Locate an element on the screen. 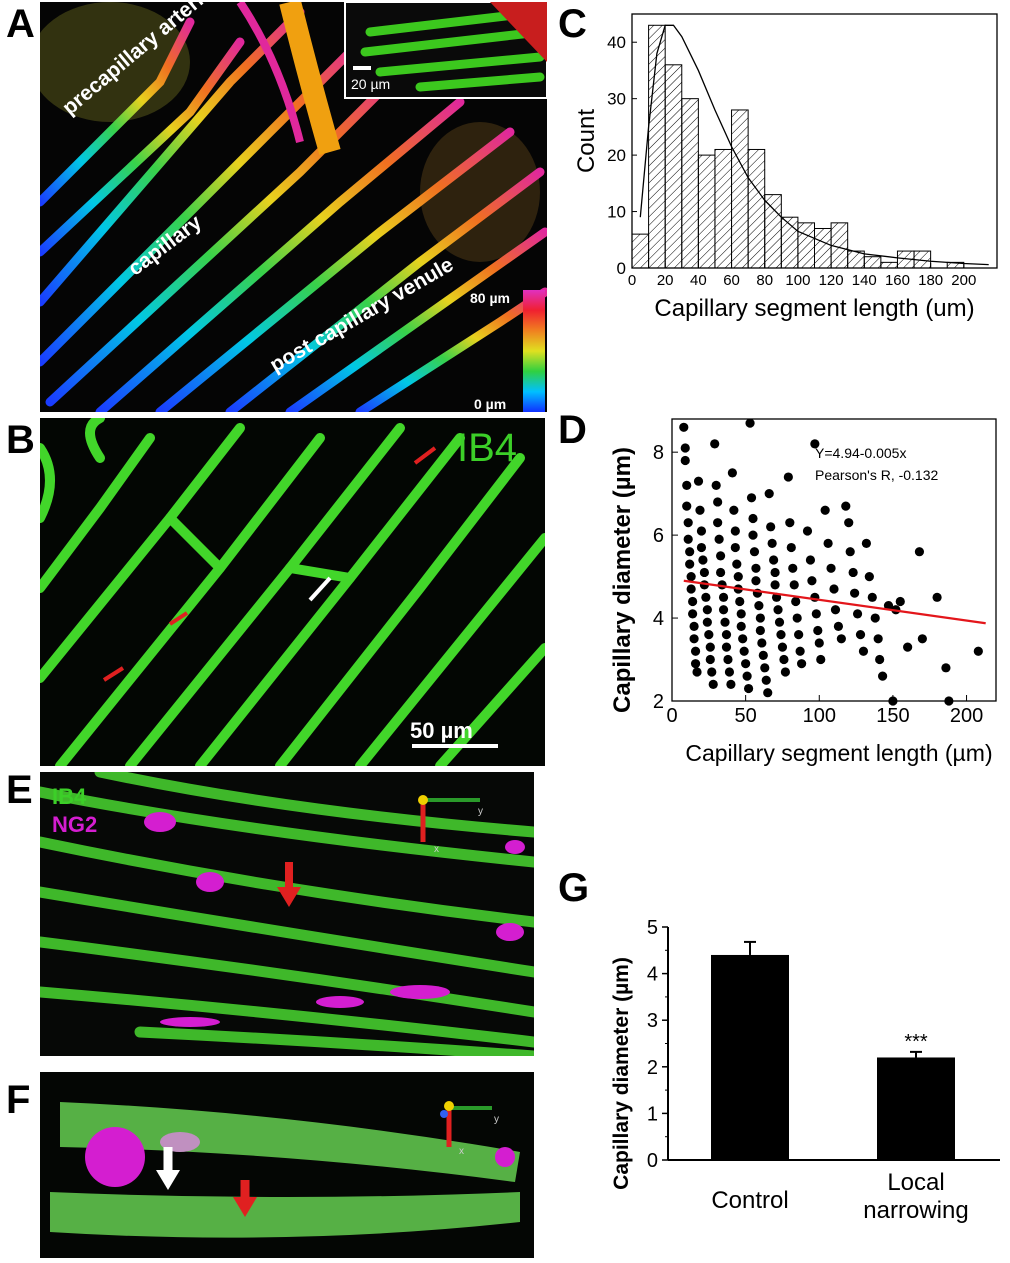 The height and width of the screenshot is (1263, 1010). x-tick-label: 120 is located at coordinates (831, 280).